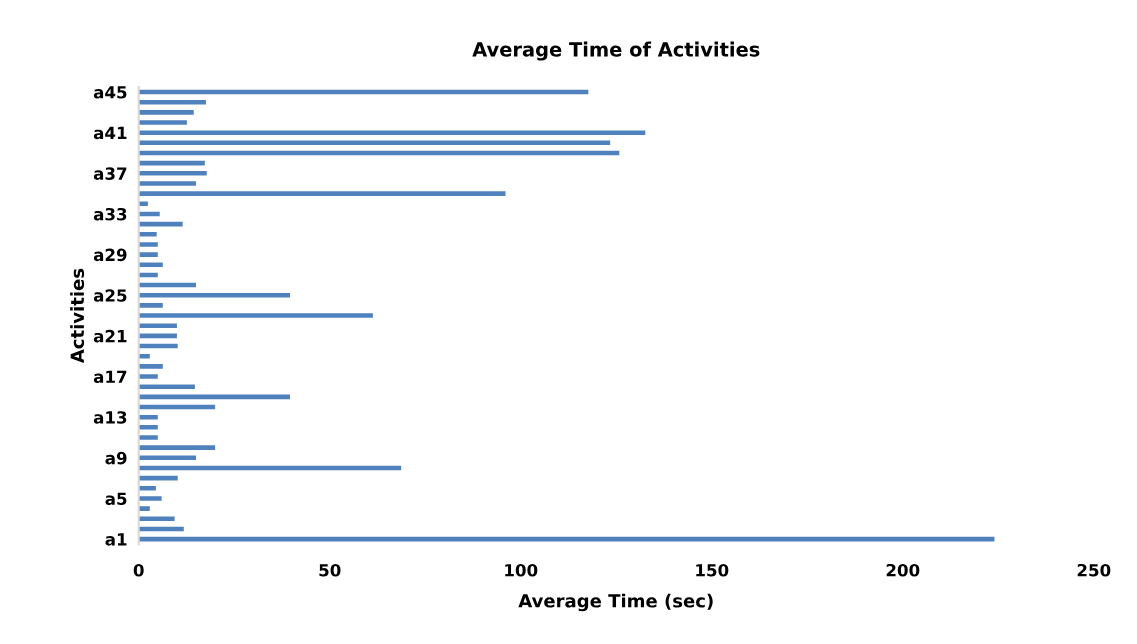 This screenshot has height=644, width=1137. Describe the element at coordinates (1094, 570) in the screenshot. I see `x-tick-label: 250` at that location.